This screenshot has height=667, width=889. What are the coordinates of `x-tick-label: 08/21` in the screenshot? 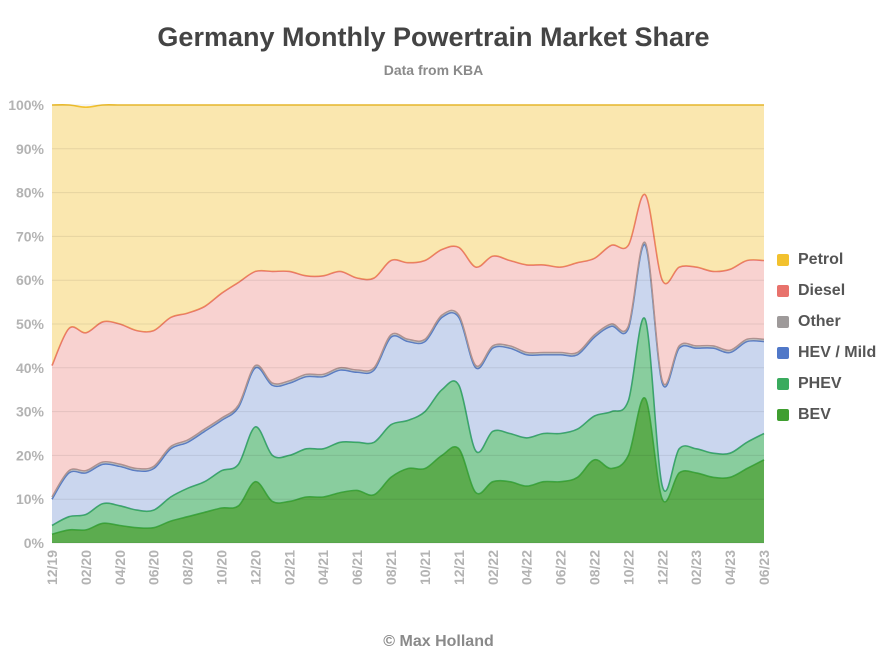 It's located at (391, 567).